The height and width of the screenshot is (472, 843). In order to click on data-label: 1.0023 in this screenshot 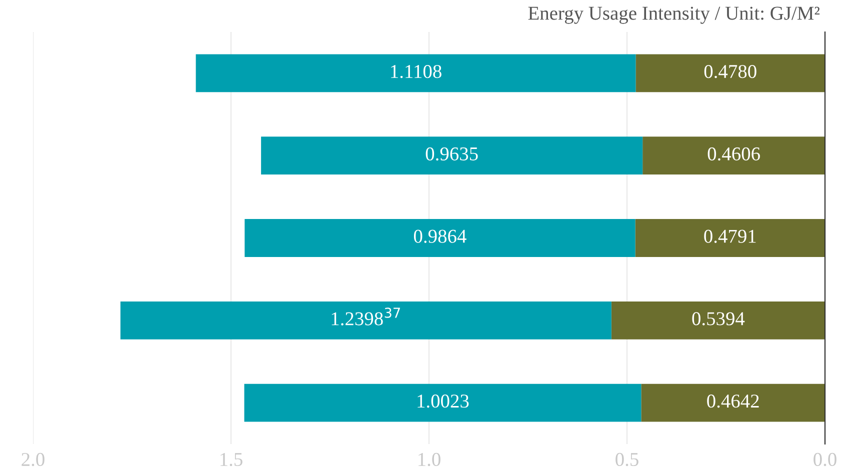, I will do `click(443, 401)`.